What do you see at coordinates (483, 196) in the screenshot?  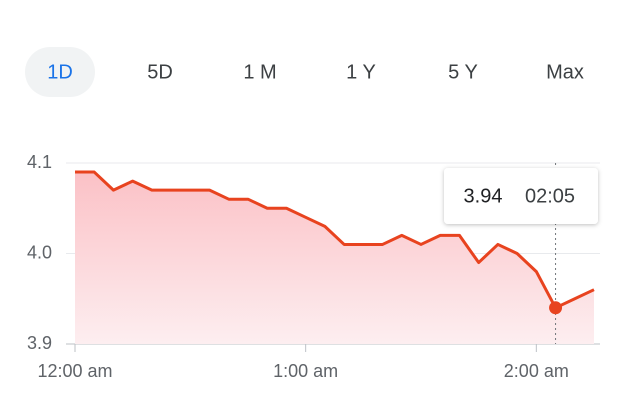 I see `tooltip-value: 3.94` at bounding box center [483, 196].